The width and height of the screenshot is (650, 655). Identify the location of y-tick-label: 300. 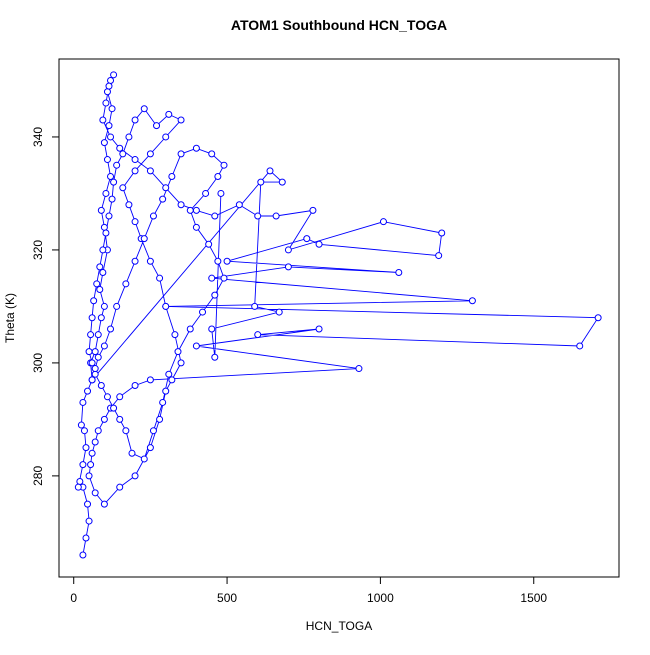
(38, 363).